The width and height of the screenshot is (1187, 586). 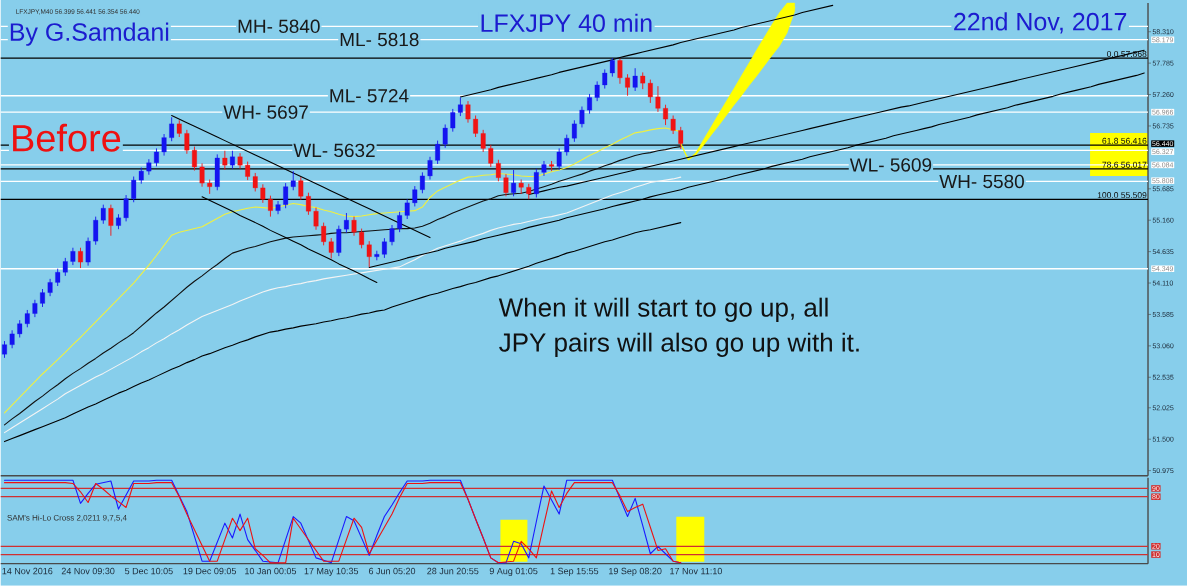 What do you see at coordinates (27, 571) in the screenshot?
I see `x-tick-label: 14 Nov 2016` at bounding box center [27, 571].